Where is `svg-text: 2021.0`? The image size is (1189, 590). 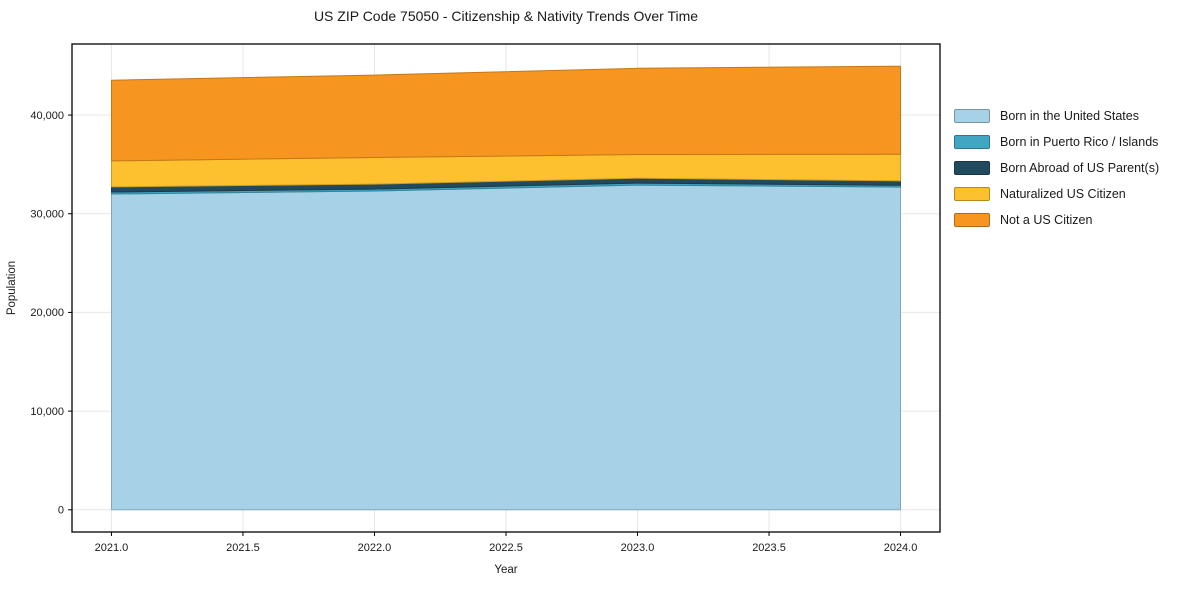 svg-text: 2021.0 is located at coordinates (112, 548).